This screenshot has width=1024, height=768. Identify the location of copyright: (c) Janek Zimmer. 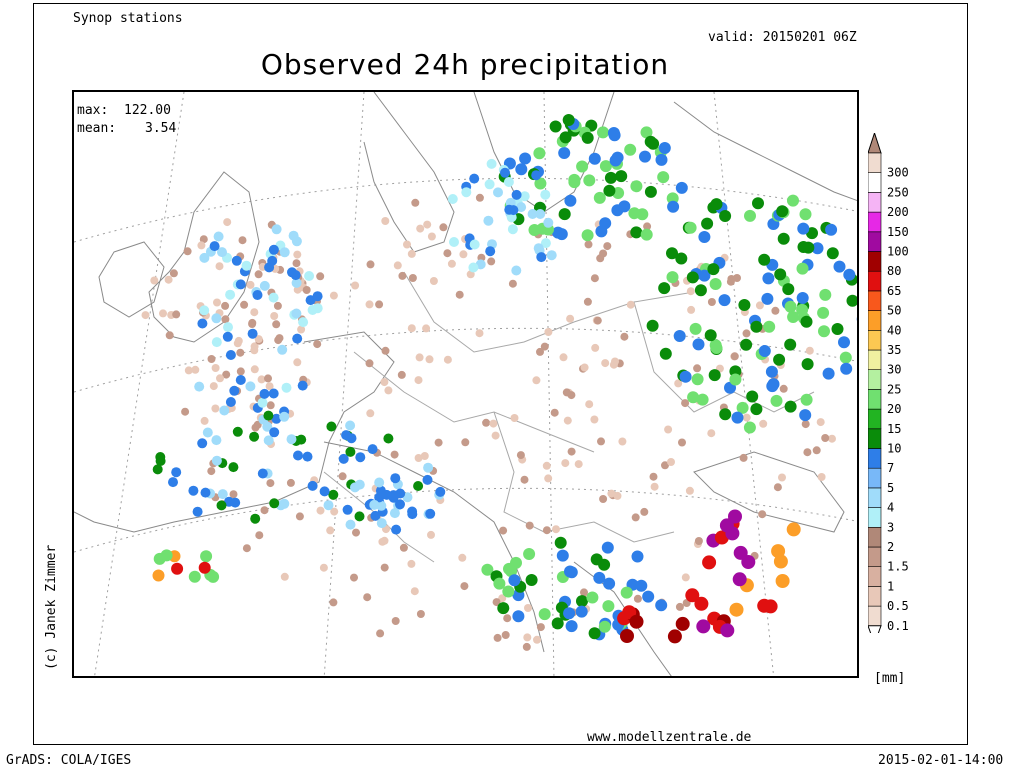
(51, 607).